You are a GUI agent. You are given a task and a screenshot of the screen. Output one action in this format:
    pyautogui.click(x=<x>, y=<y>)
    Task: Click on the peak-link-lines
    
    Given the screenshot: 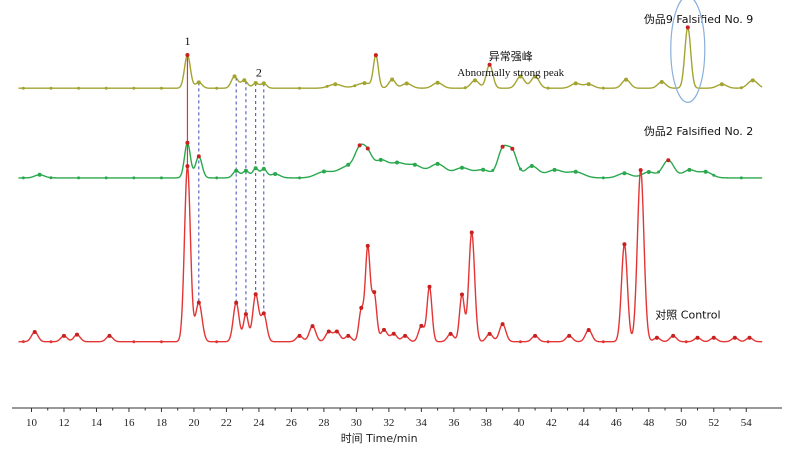 What is the action you would take?
    pyautogui.click(x=225, y=185)
    